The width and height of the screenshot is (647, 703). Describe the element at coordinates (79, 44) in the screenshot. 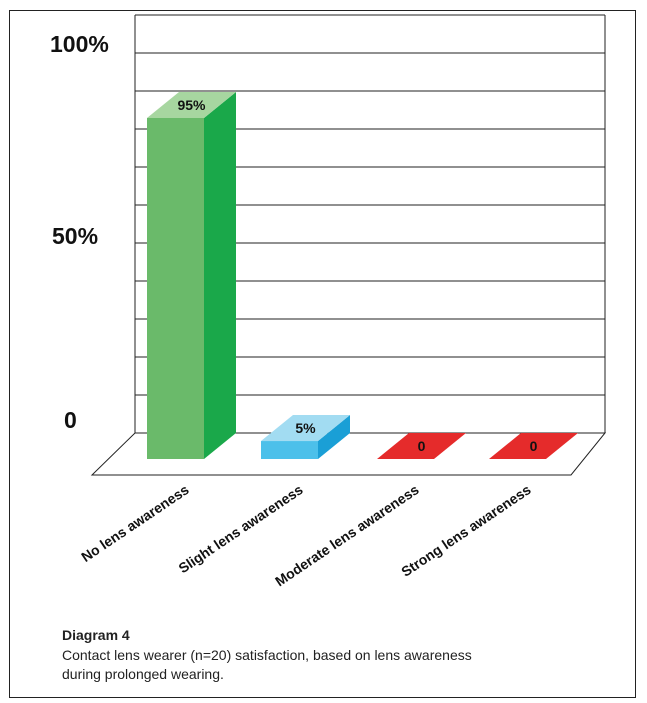

I see `y-tick-label: 100%` at that location.